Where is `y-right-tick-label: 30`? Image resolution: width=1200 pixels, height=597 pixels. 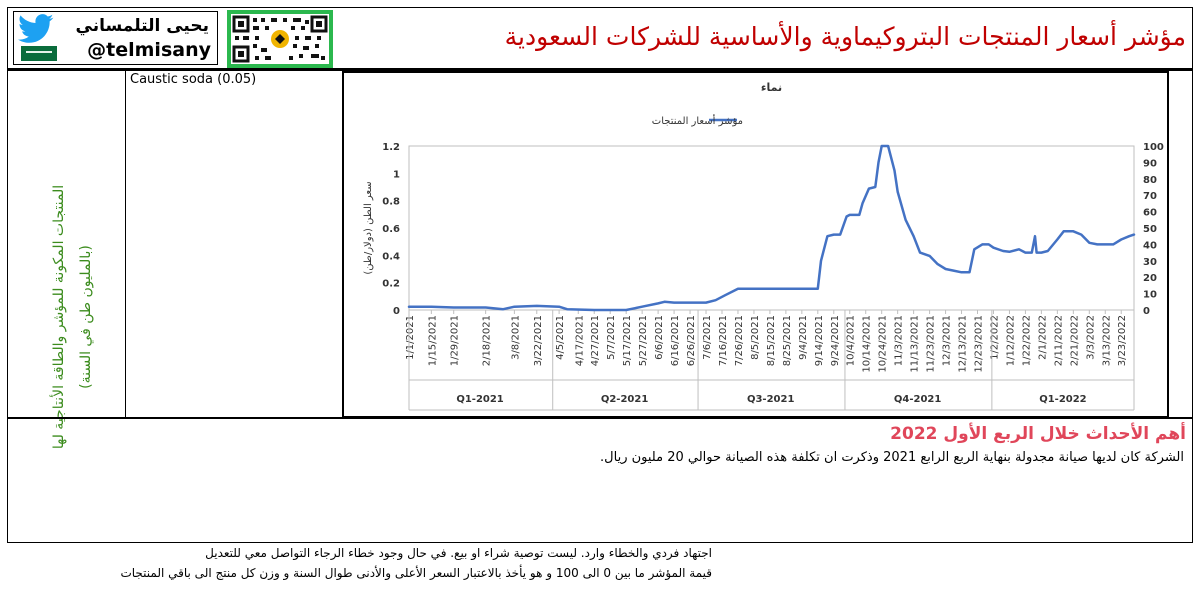 y-right-tick-label: 30 is located at coordinates (1150, 262).